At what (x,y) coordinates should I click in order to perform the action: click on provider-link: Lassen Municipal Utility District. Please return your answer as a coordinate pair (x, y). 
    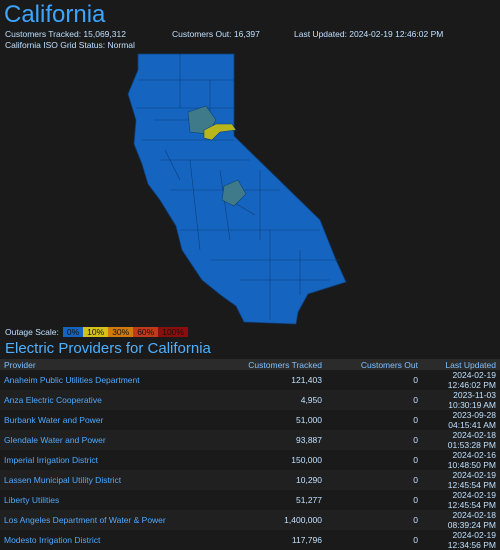
    Looking at the image, I should click on (111, 480).